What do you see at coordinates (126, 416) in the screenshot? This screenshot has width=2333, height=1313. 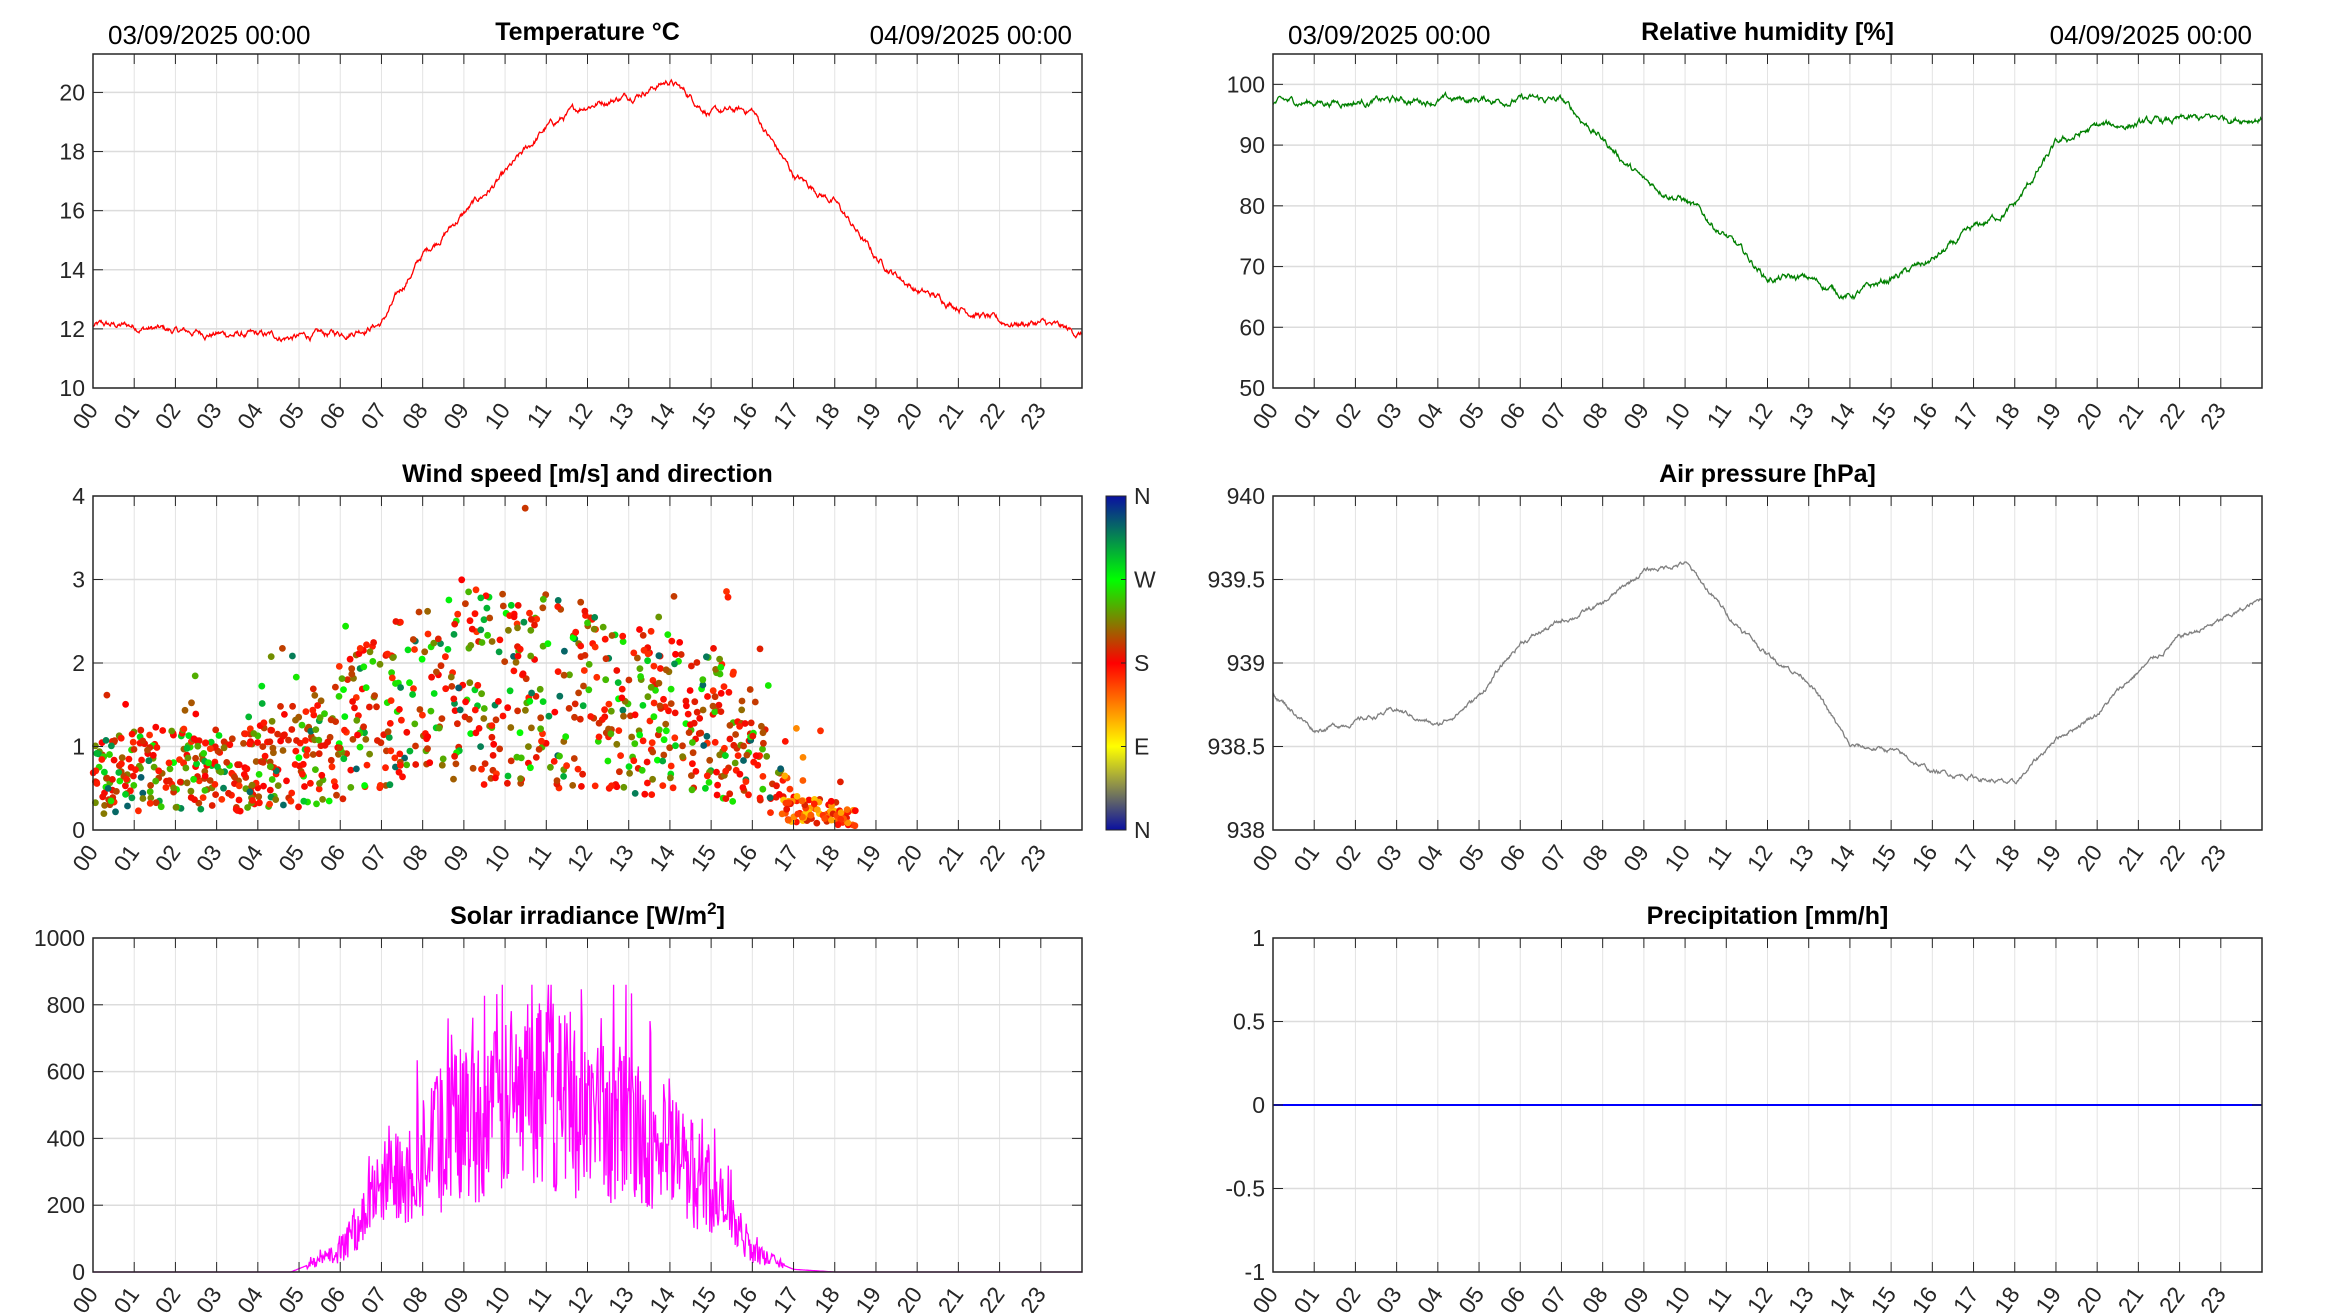 I see `x-tick-label: 01` at bounding box center [126, 416].